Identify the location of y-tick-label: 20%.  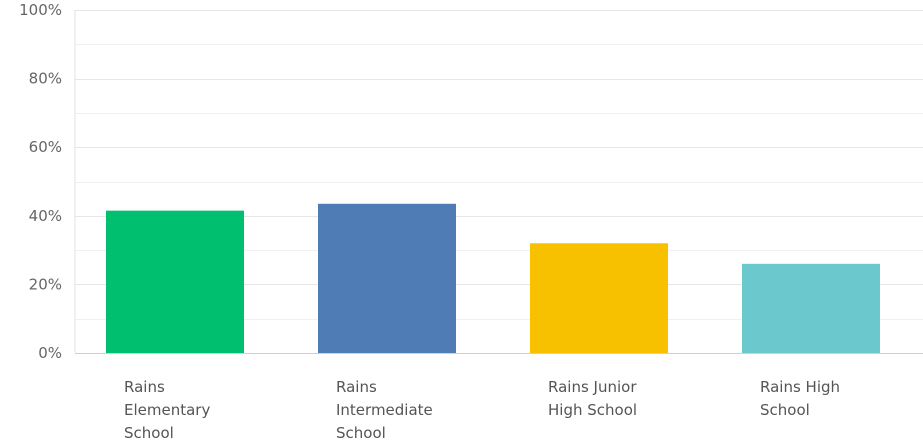
(45, 284).